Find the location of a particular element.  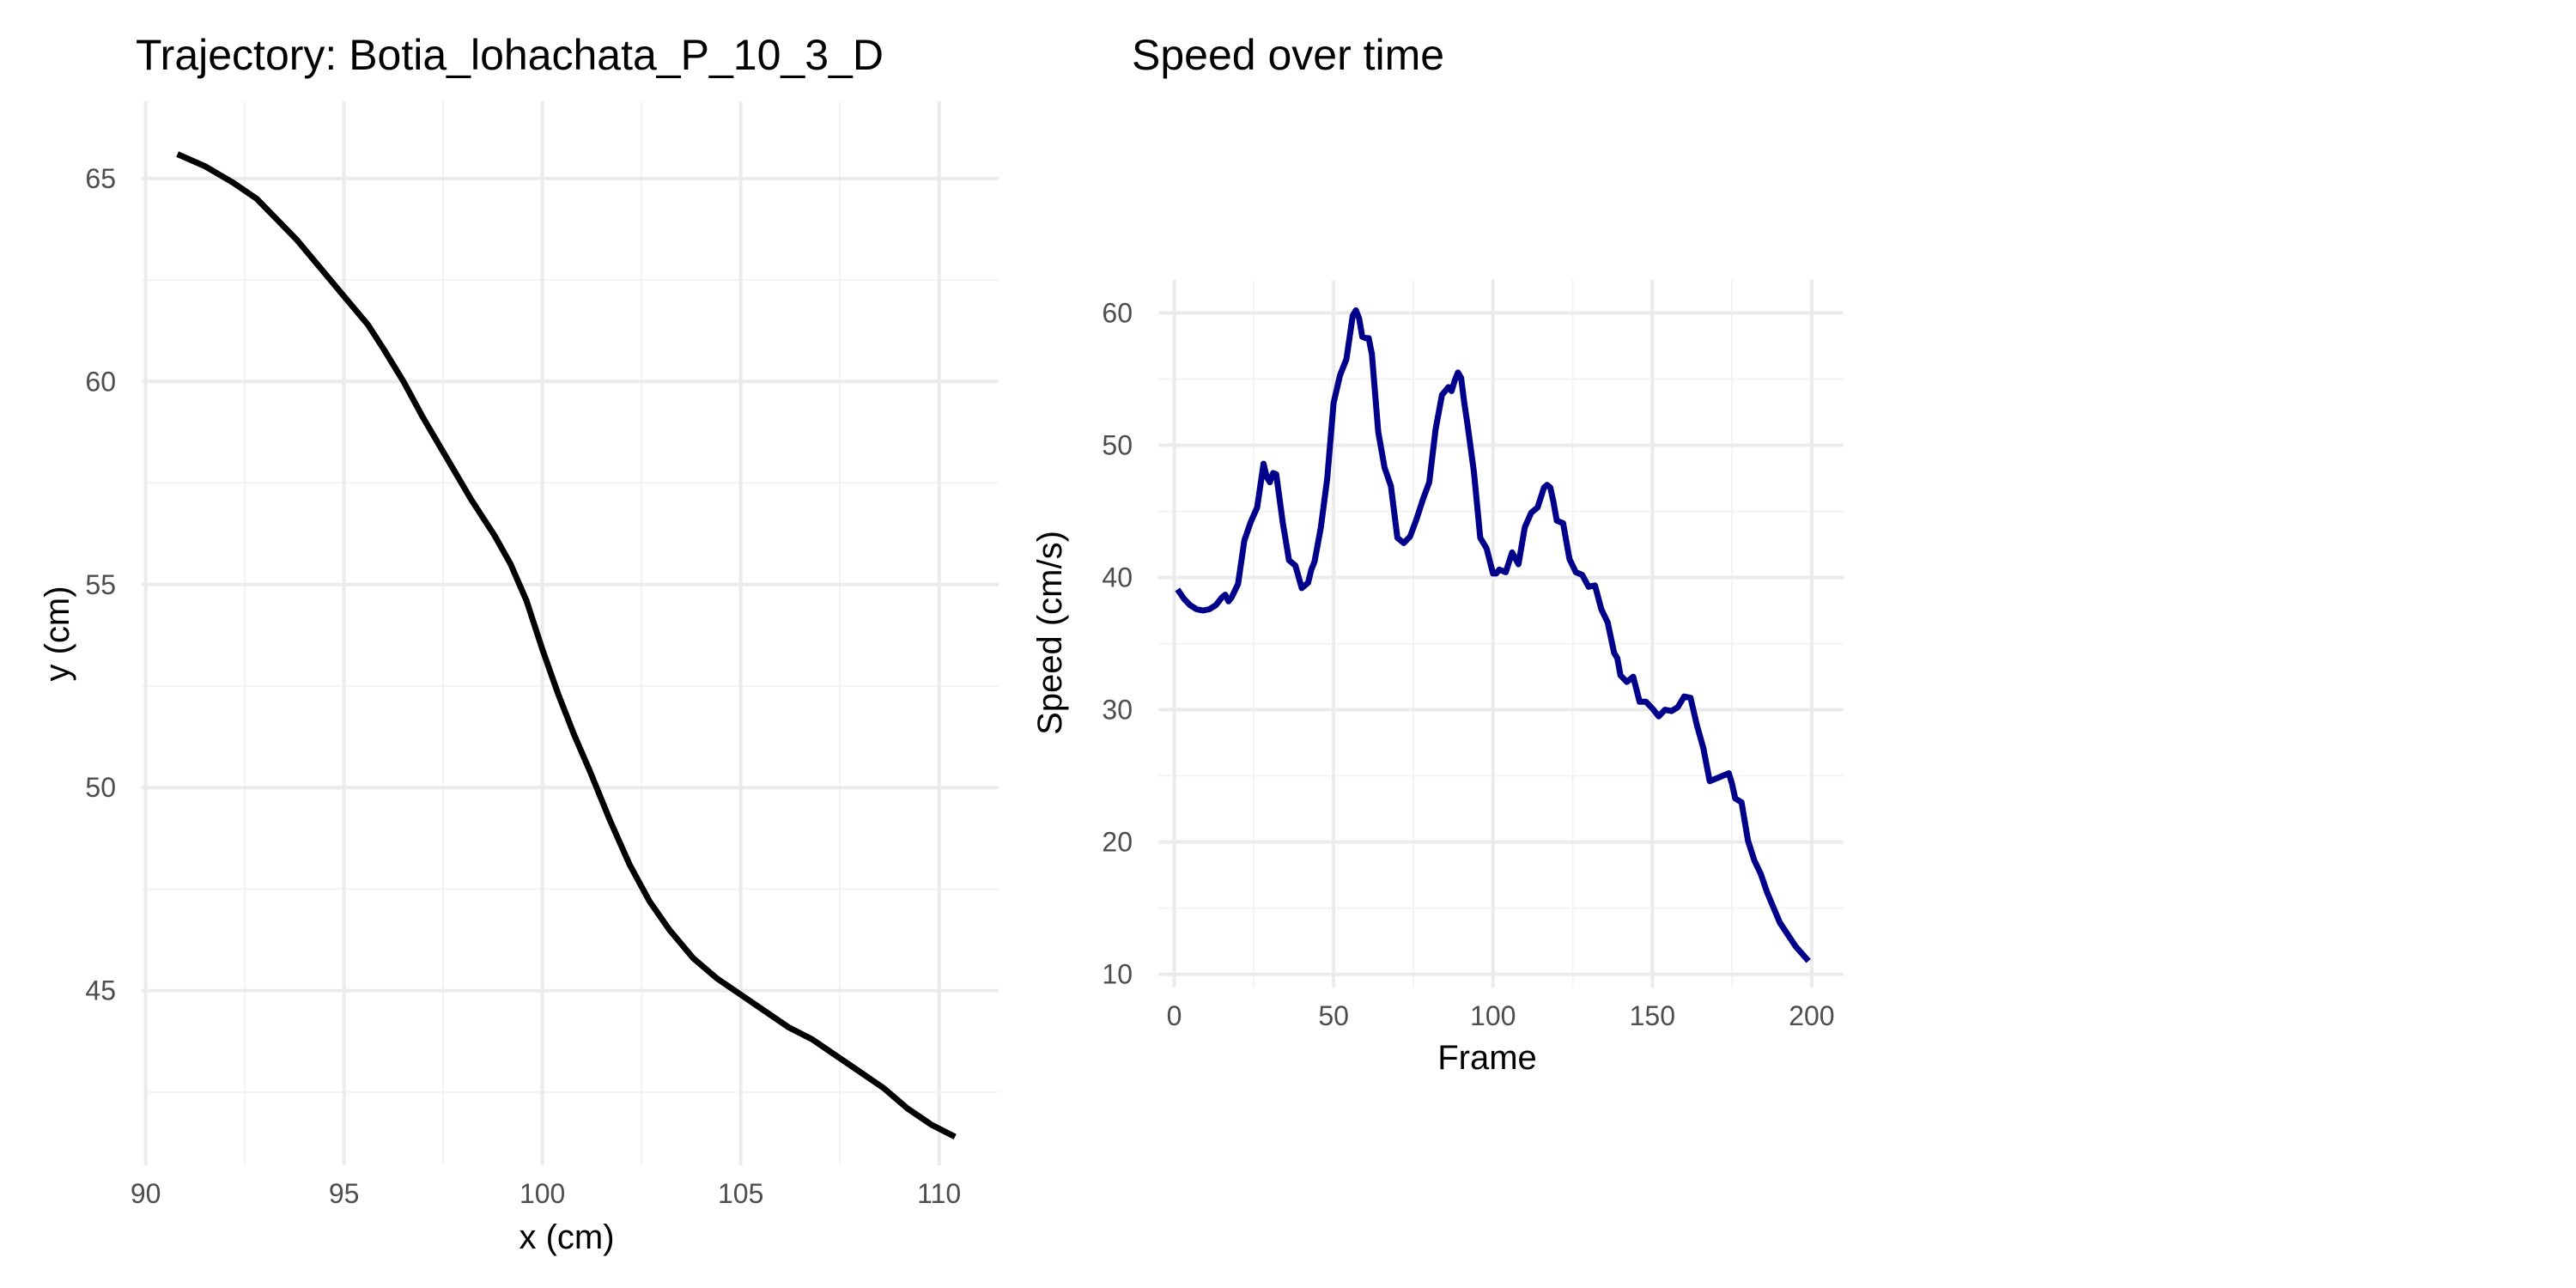

trajectory-x-tick-label: 100 is located at coordinates (542, 1193).